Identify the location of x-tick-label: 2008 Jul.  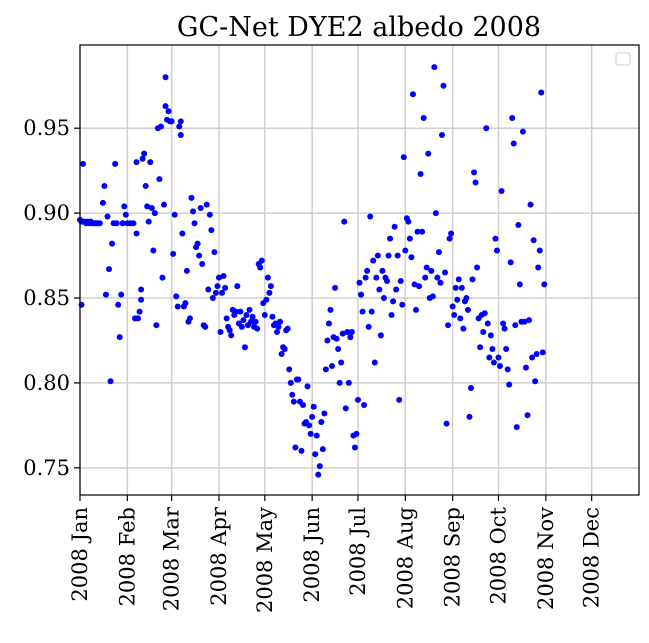
(358, 551).